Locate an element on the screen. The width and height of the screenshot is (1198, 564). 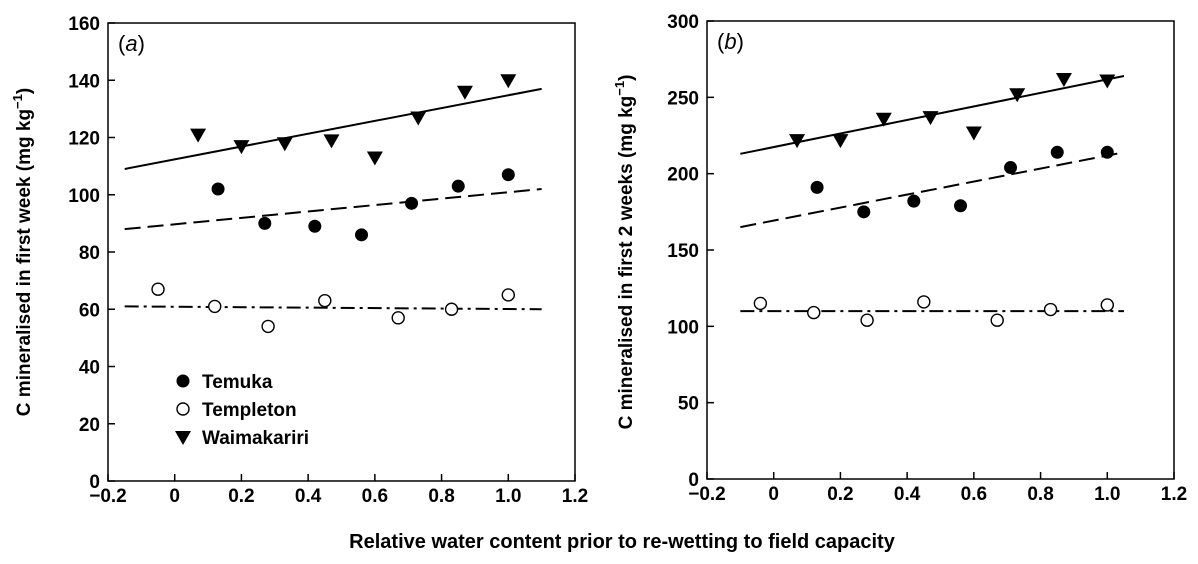
y-tick-label: 150 is located at coordinates (683, 251).